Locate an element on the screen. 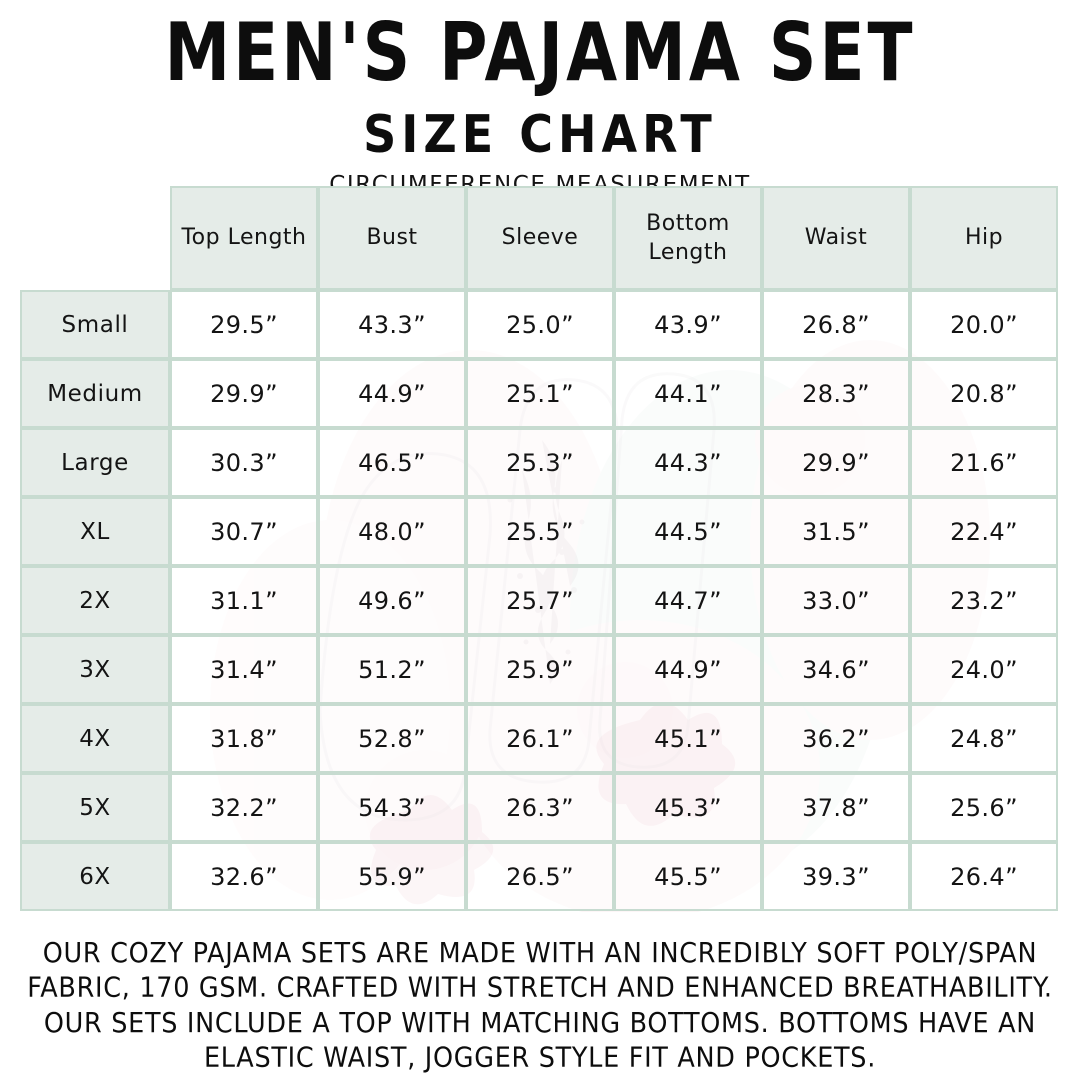 This screenshot has height=1080, width=1080. cell-5x-hip: 25.6” is located at coordinates (984, 807).